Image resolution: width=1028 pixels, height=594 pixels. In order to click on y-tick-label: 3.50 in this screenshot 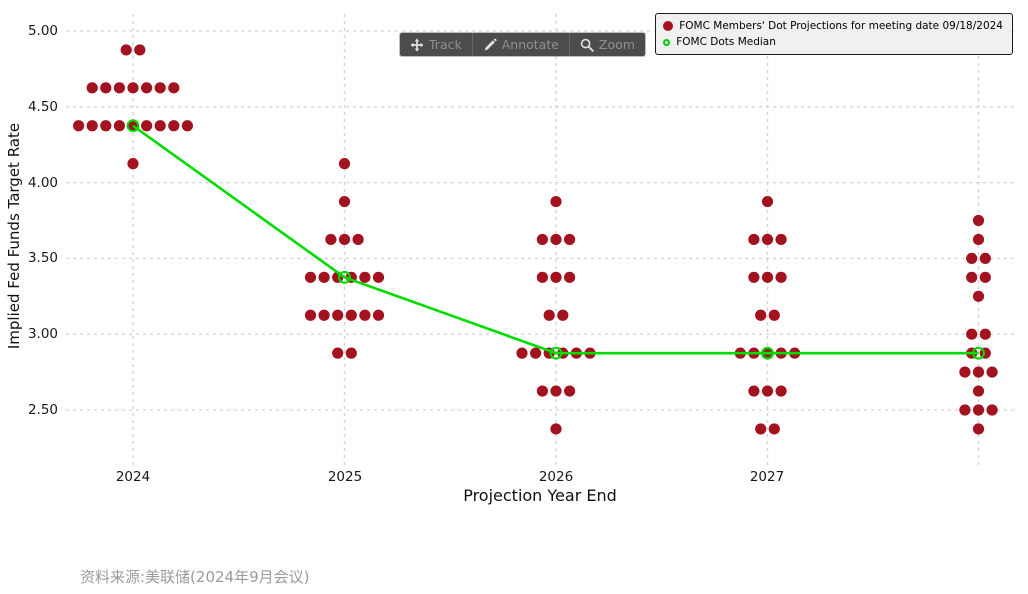, I will do `click(42, 258)`.